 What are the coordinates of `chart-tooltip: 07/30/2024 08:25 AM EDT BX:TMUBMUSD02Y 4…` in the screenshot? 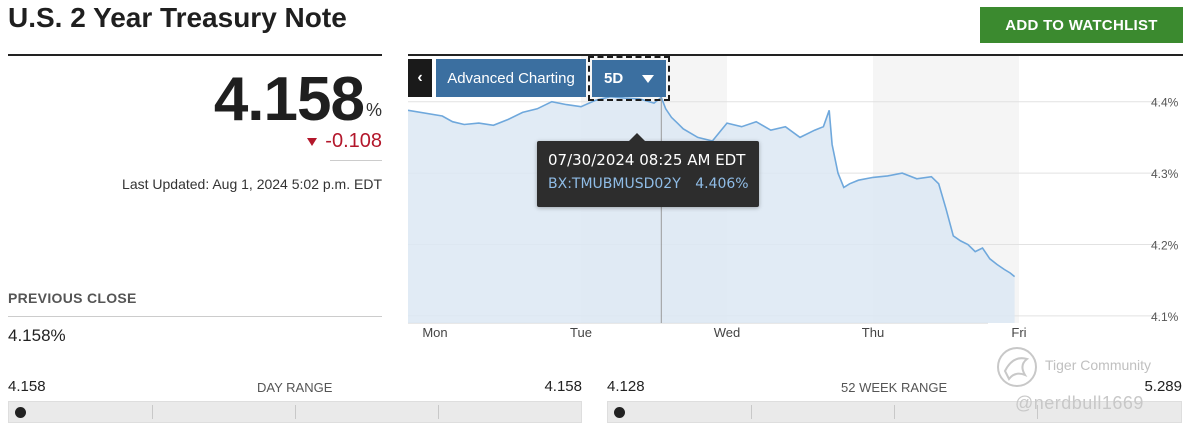 It's located at (648, 170).